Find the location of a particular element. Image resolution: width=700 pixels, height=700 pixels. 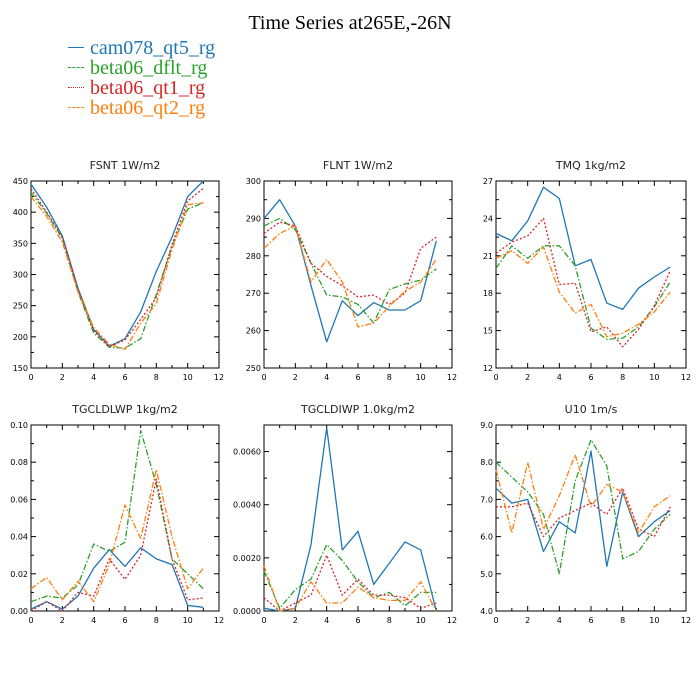

y-tick-label: 9.0 is located at coordinates (486, 425).